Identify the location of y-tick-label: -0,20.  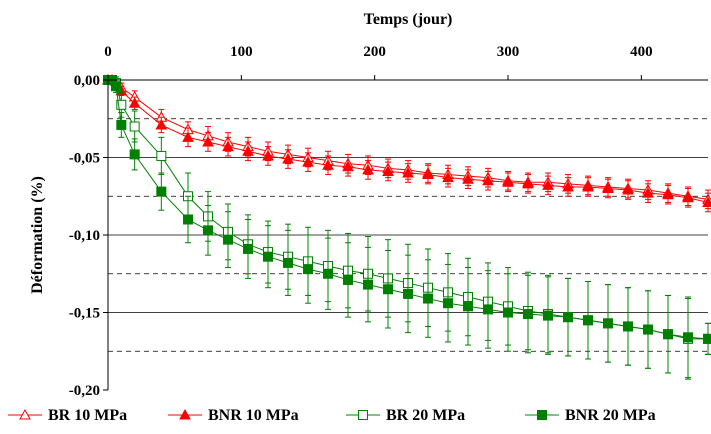
(84, 391).